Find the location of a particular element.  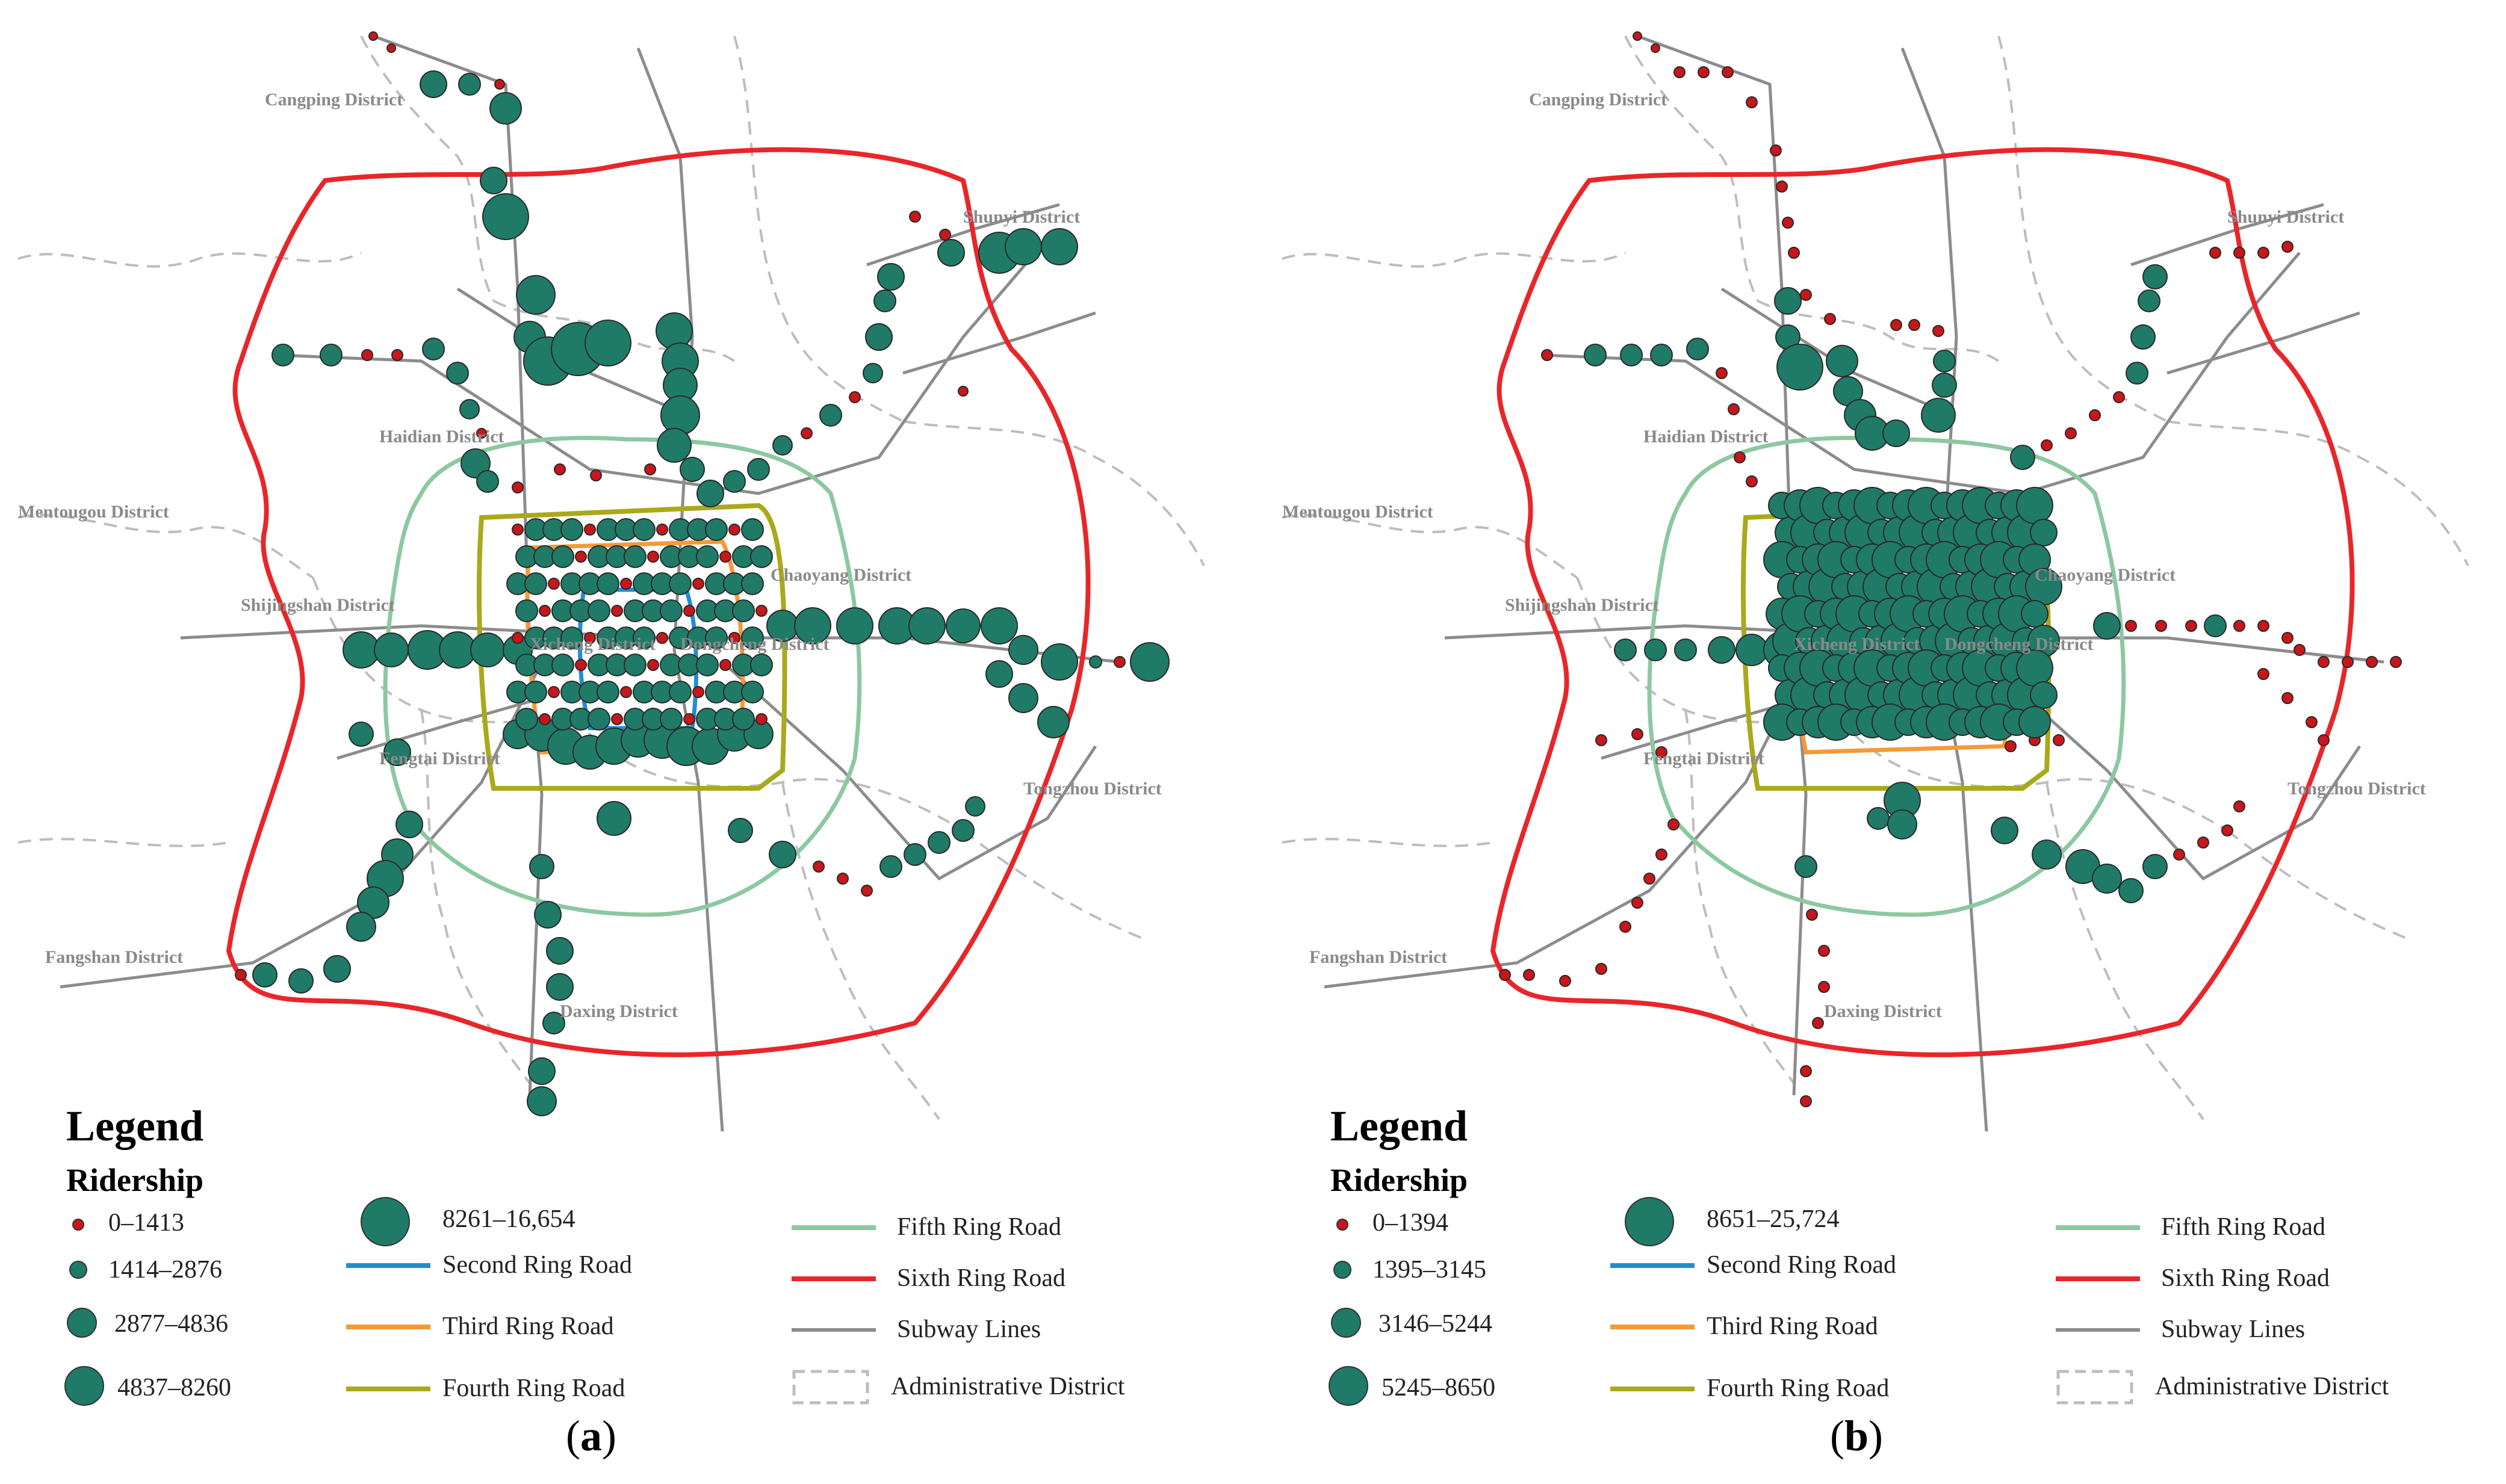

legend-third-ring-line is located at coordinates (388, 1327).